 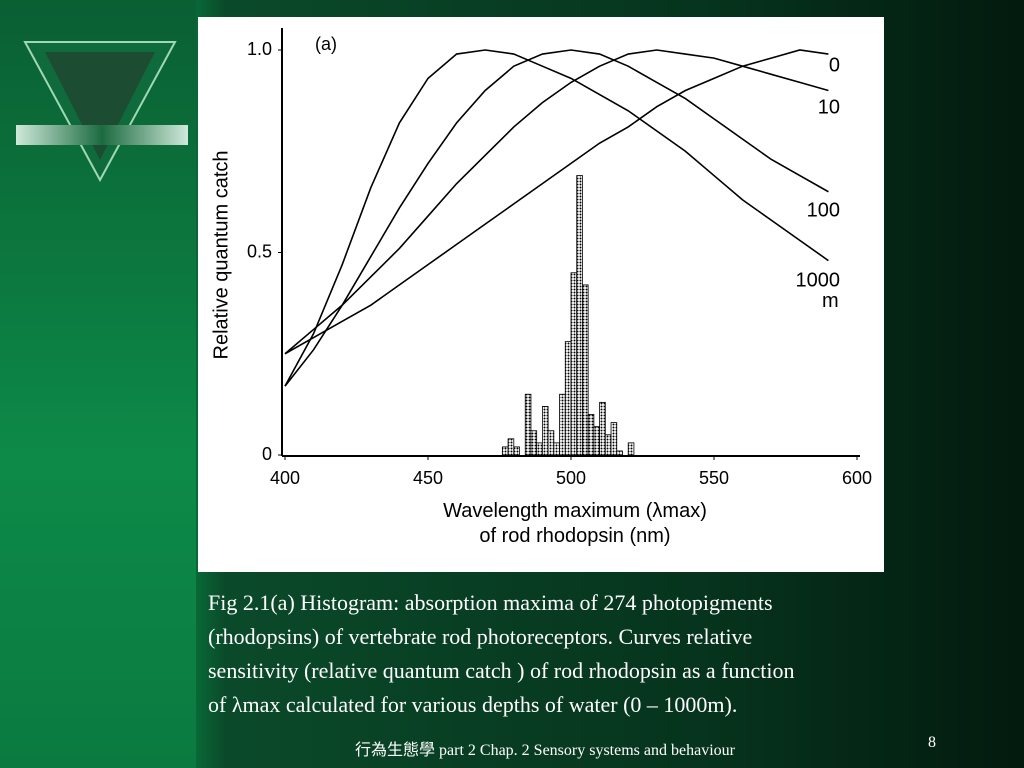 I want to click on x-tick-label: 400, so click(x=285, y=478).